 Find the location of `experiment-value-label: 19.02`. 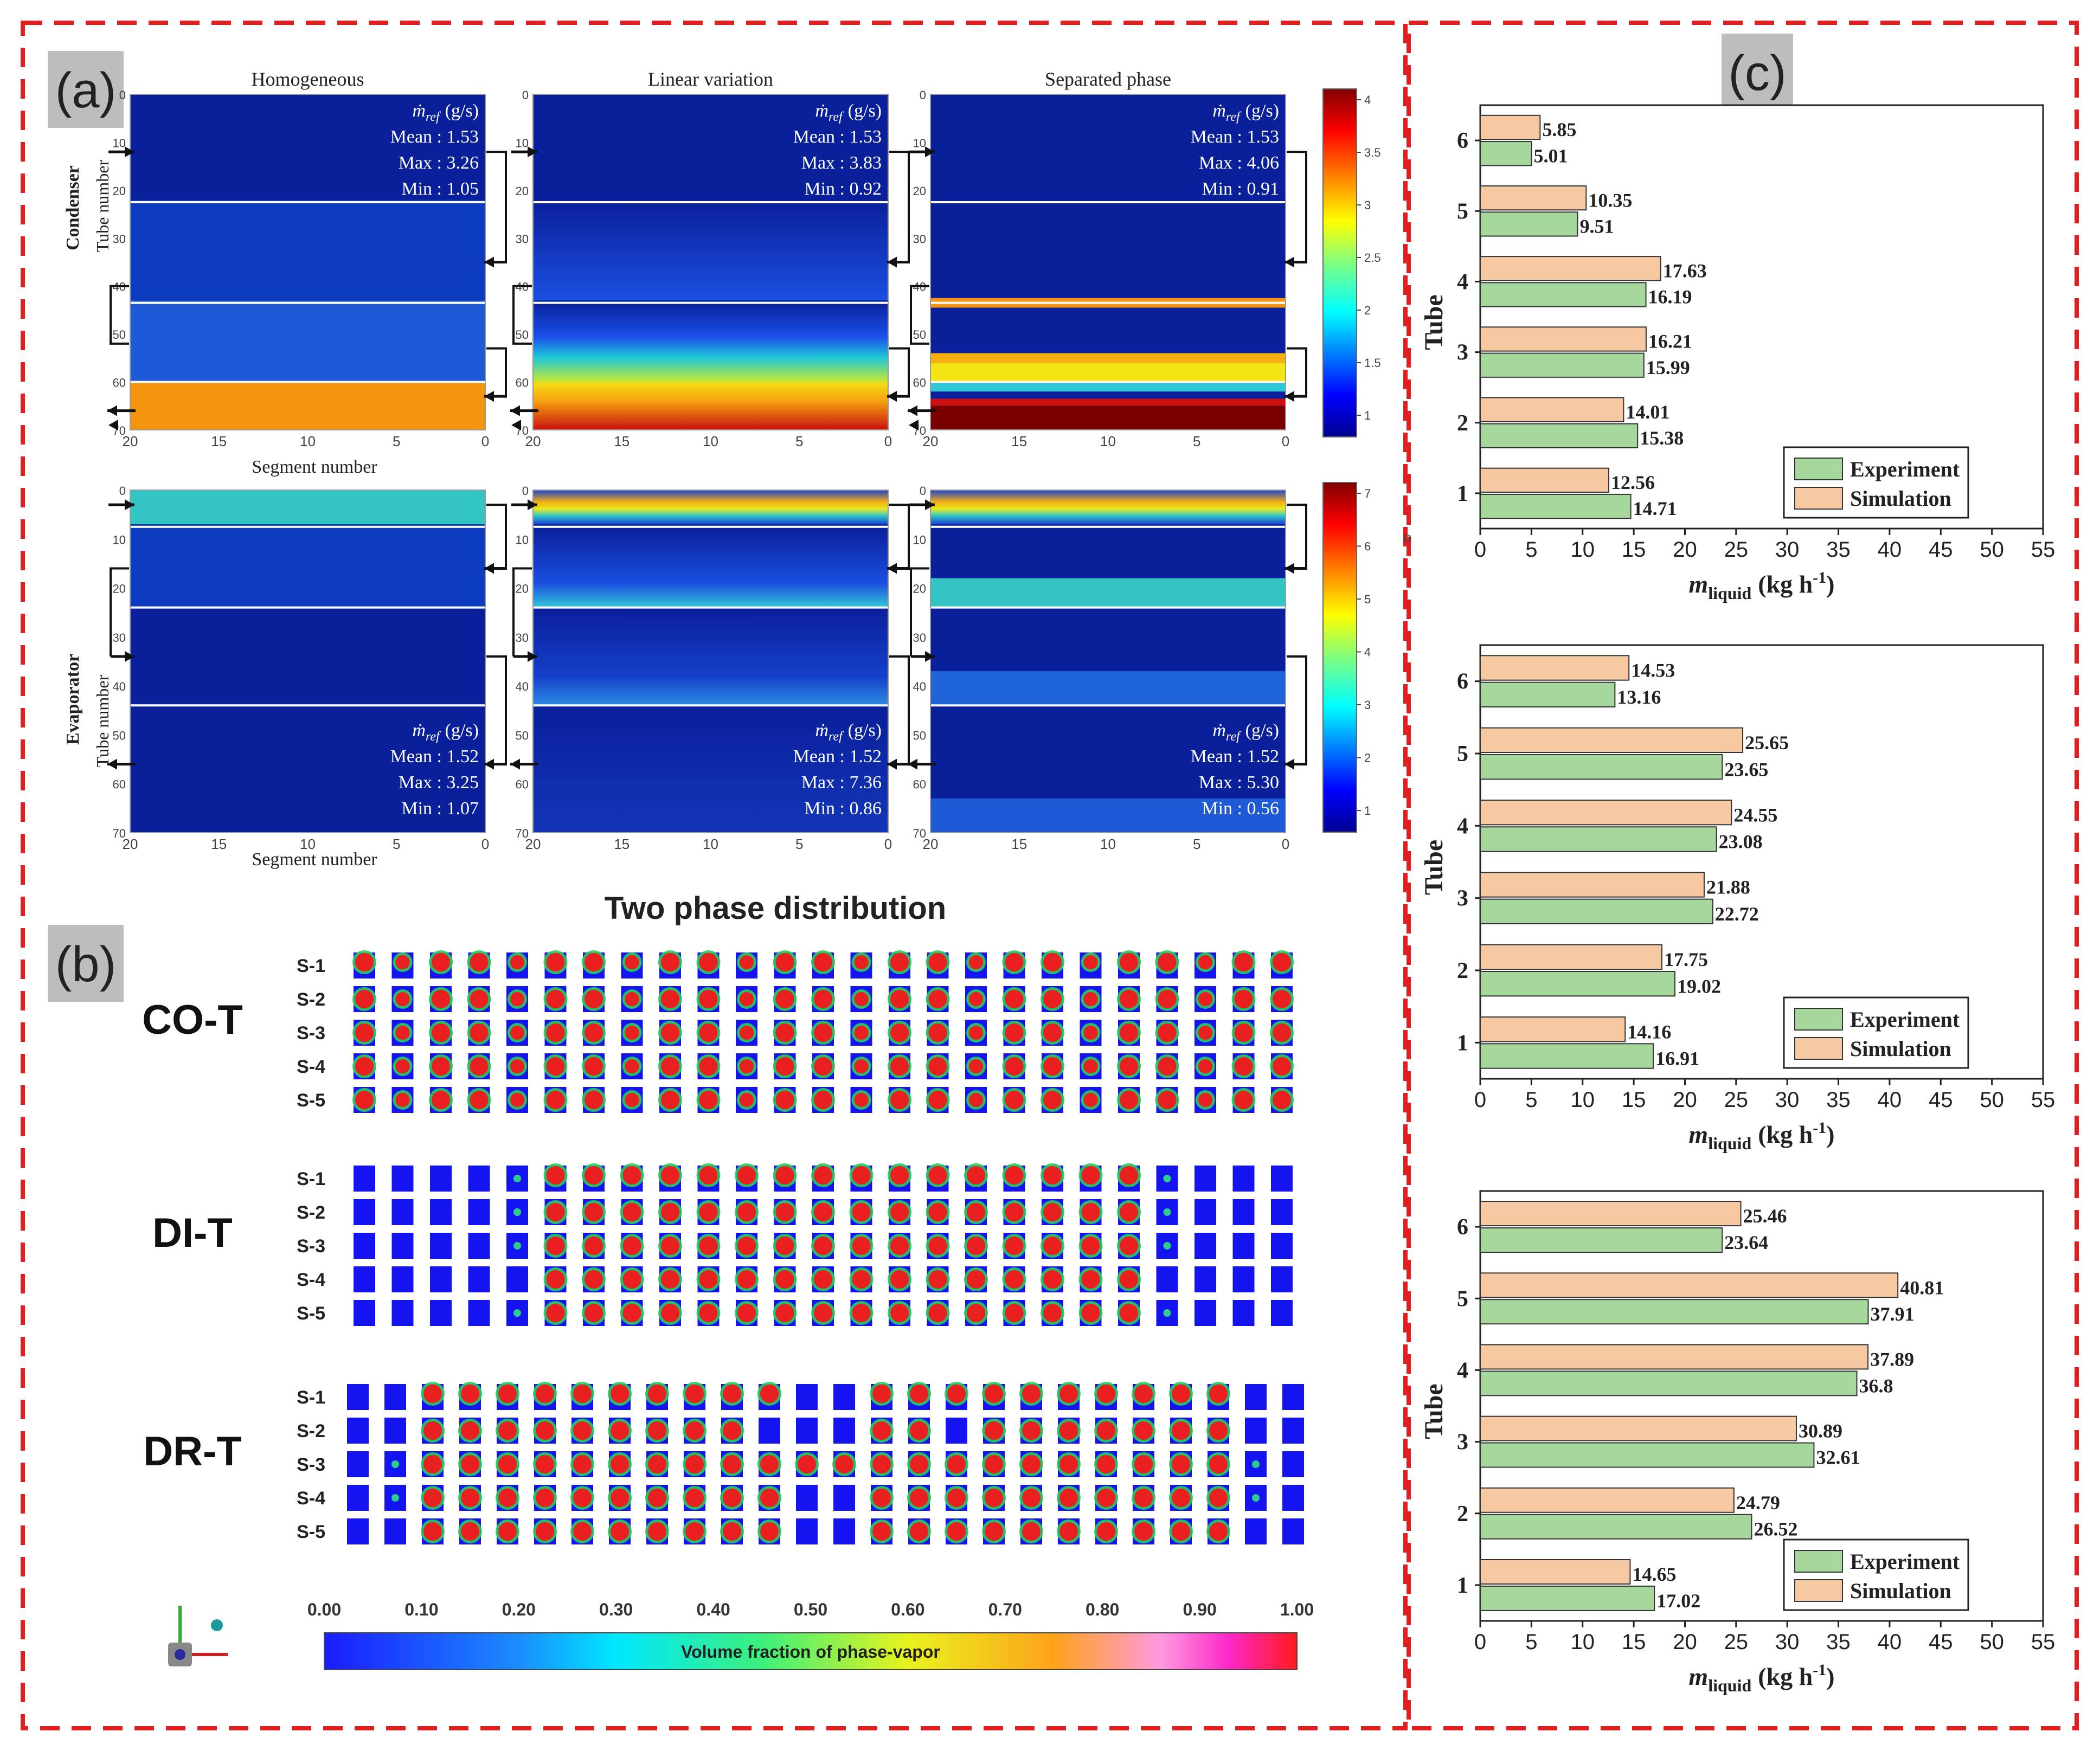

experiment-value-label: 19.02 is located at coordinates (1699, 986).